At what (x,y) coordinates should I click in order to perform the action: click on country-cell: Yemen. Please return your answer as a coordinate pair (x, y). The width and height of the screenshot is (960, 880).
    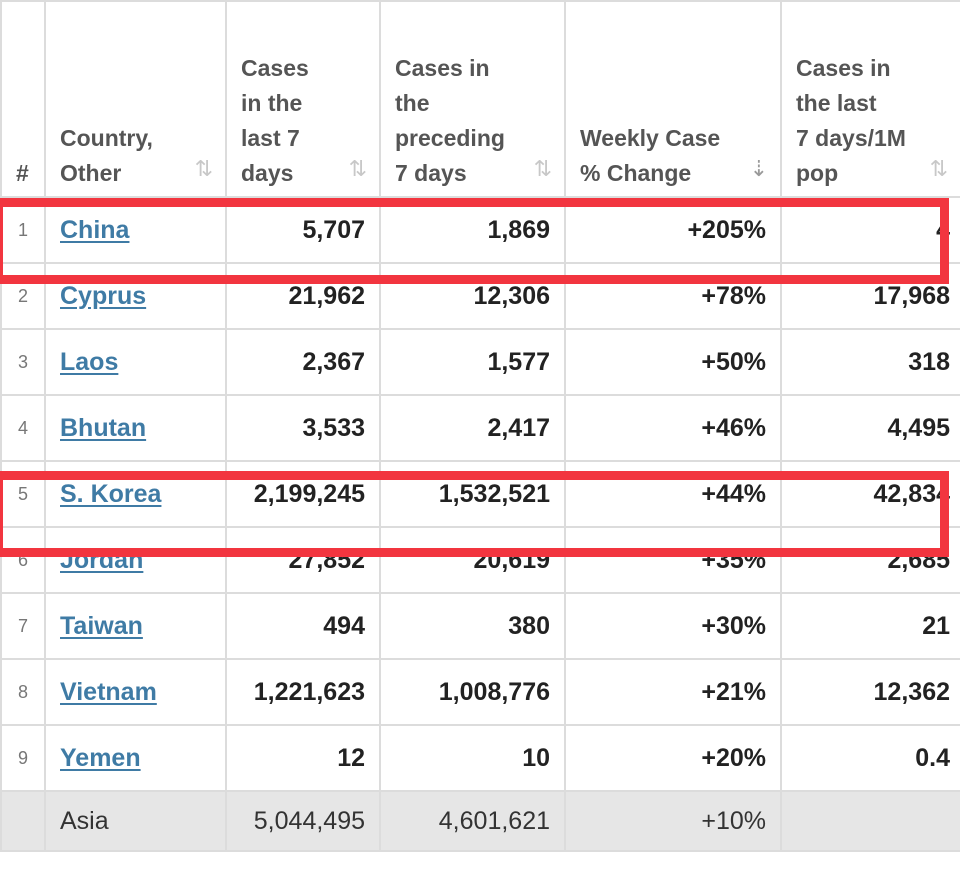
    Looking at the image, I should click on (135, 758).